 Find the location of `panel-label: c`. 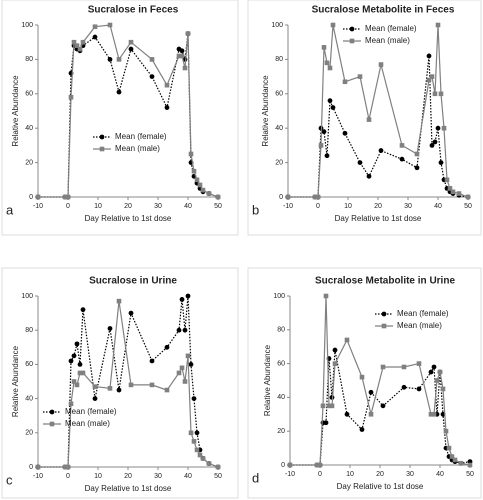

panel-label: c is located at coordinates (9, 479).